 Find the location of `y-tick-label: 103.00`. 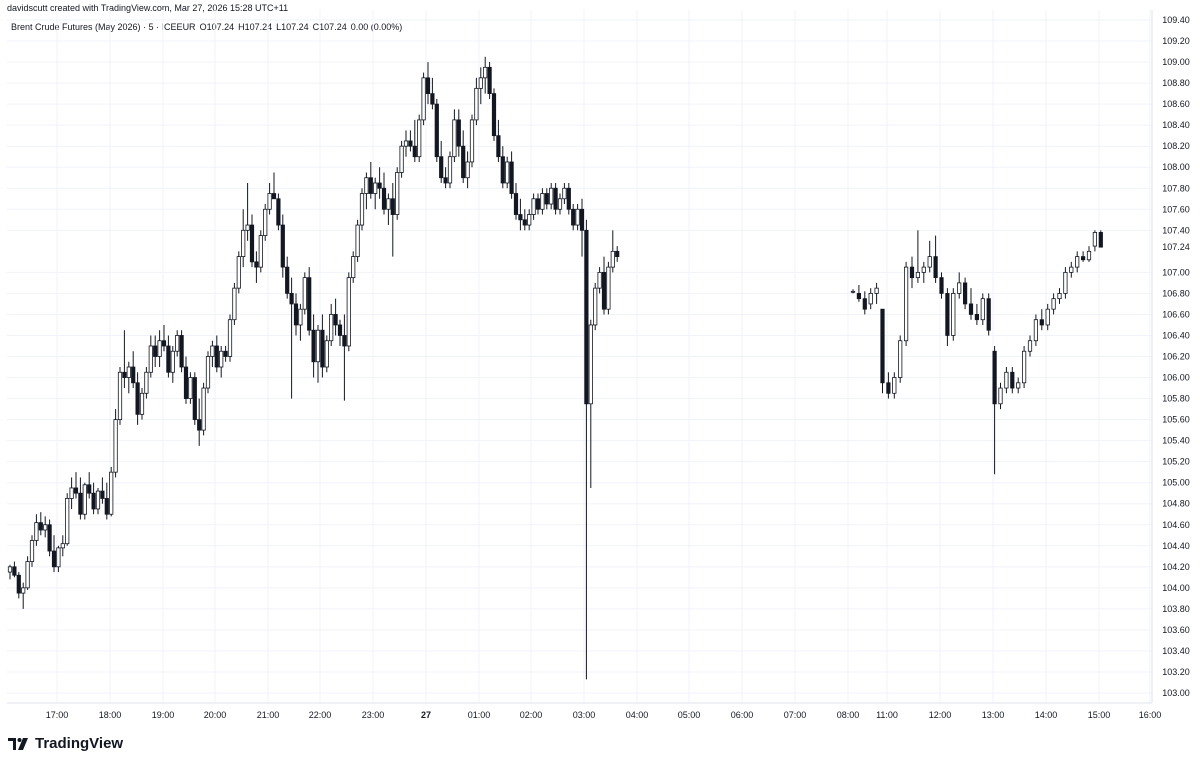

y-tick-label: 103.00 is located at coordinates (1176, 693).